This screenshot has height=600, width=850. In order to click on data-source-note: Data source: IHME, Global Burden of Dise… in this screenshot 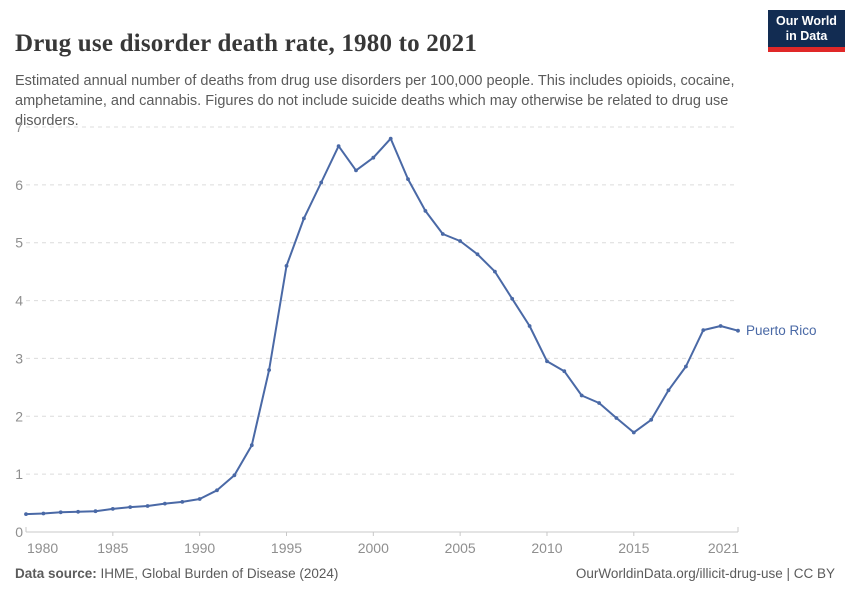, I will do `click(176, 573)`.